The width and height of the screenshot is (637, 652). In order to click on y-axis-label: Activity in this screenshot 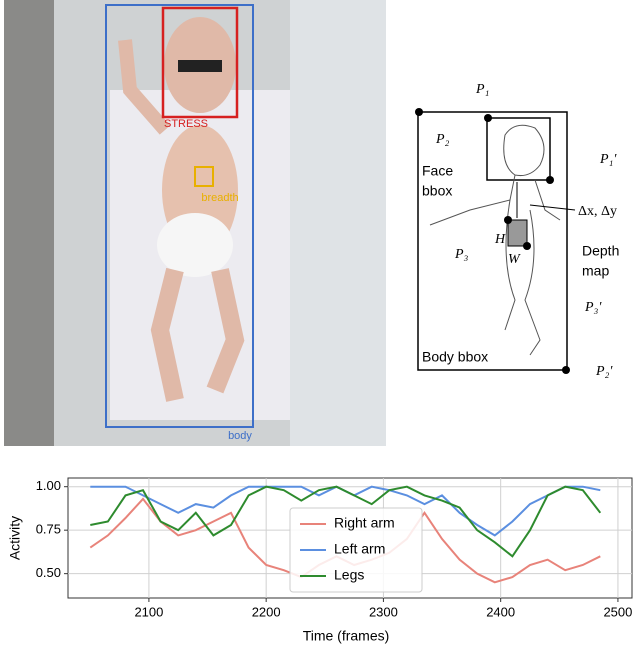, I will do `click(15, 538)`.